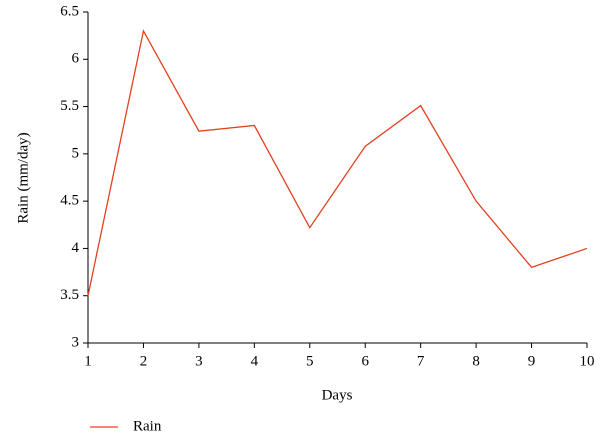  Describe the element at coordinates (69, 106) in the screenshot. I see `y-tick-label: 5.5` at that location.